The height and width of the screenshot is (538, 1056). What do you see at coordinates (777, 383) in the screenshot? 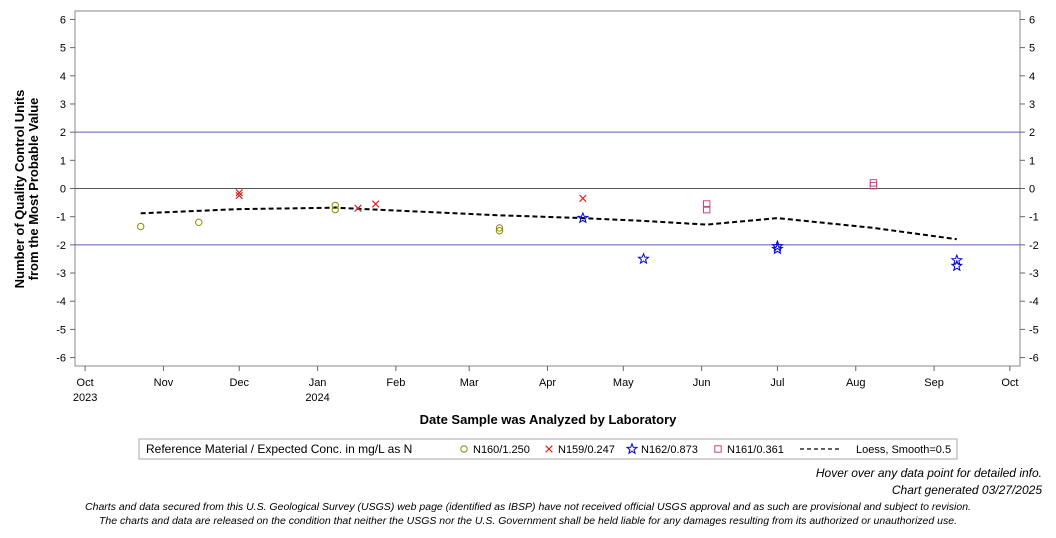
I see `x-tick-label: Jul` at bounding box center [777, 383].